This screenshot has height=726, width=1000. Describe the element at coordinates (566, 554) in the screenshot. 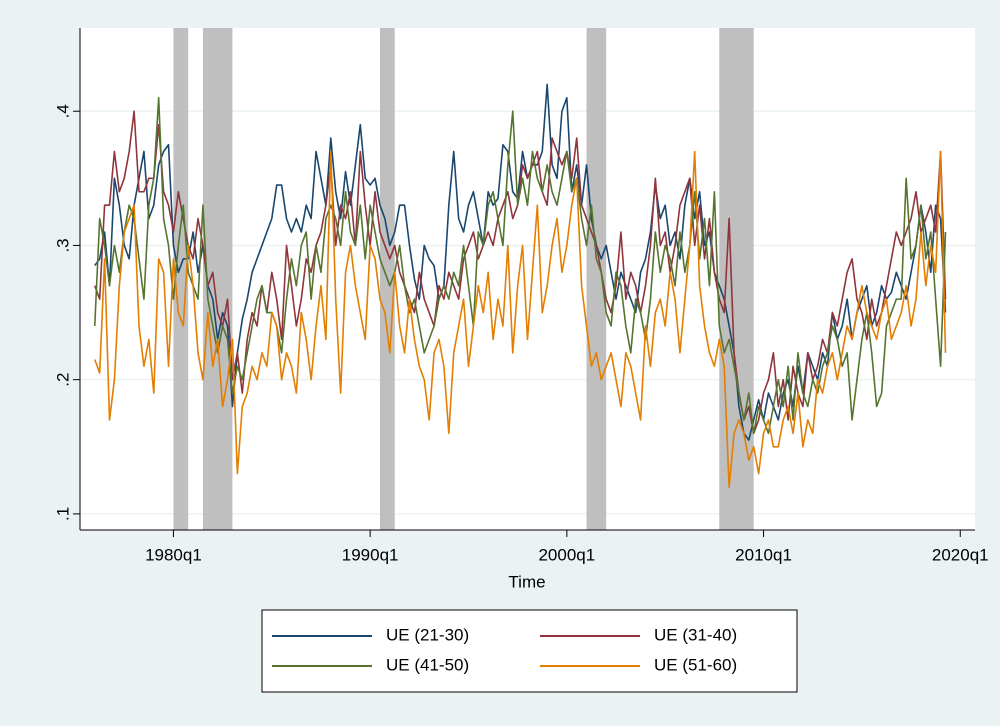

I see `x-tick-label: 2000q1` at that location.